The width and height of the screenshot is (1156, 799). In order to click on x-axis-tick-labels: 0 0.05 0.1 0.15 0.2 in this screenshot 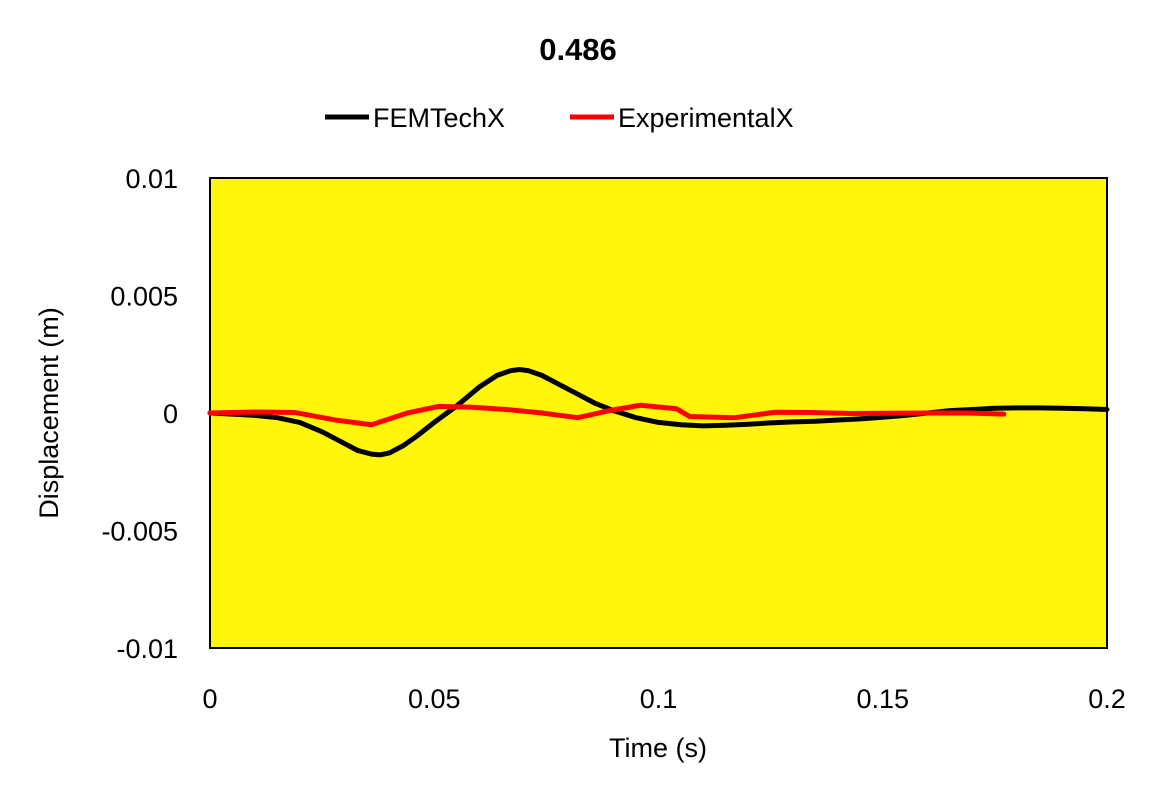, I will do `click(663, 699)`.